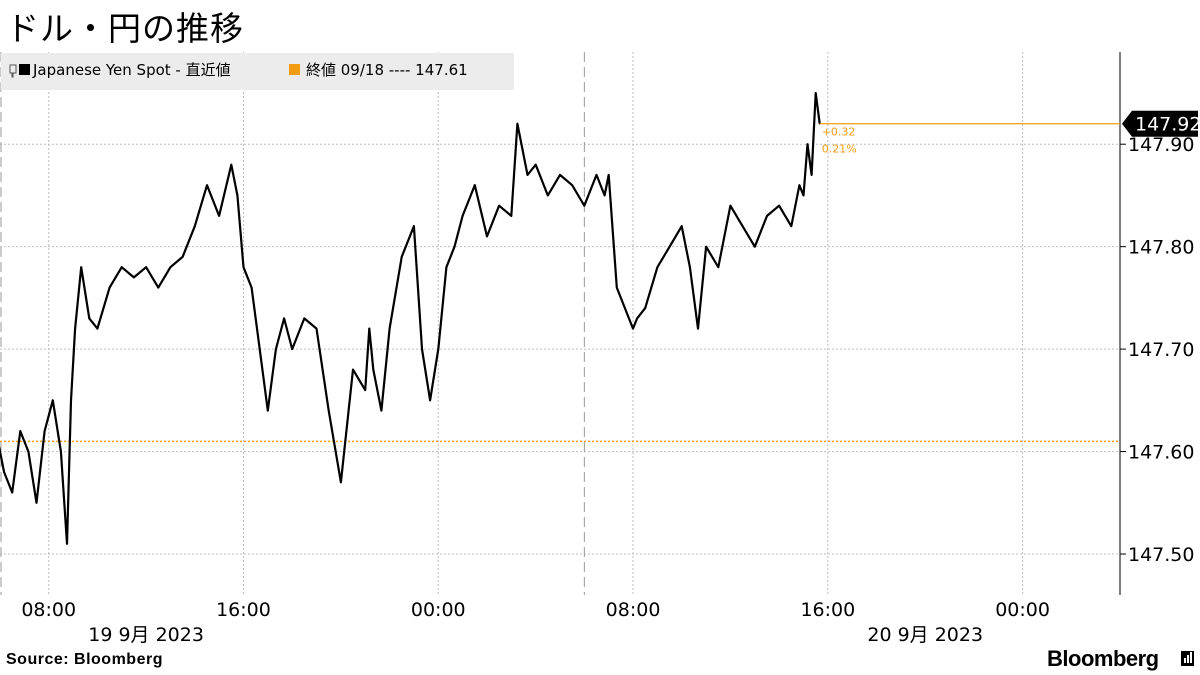 The width and height of the screenshot is (1200, 675). What do you see at coordinates (294, 69) in the screenshot?
I see `legend-reference-swatch` at bounding box center [294, 69].